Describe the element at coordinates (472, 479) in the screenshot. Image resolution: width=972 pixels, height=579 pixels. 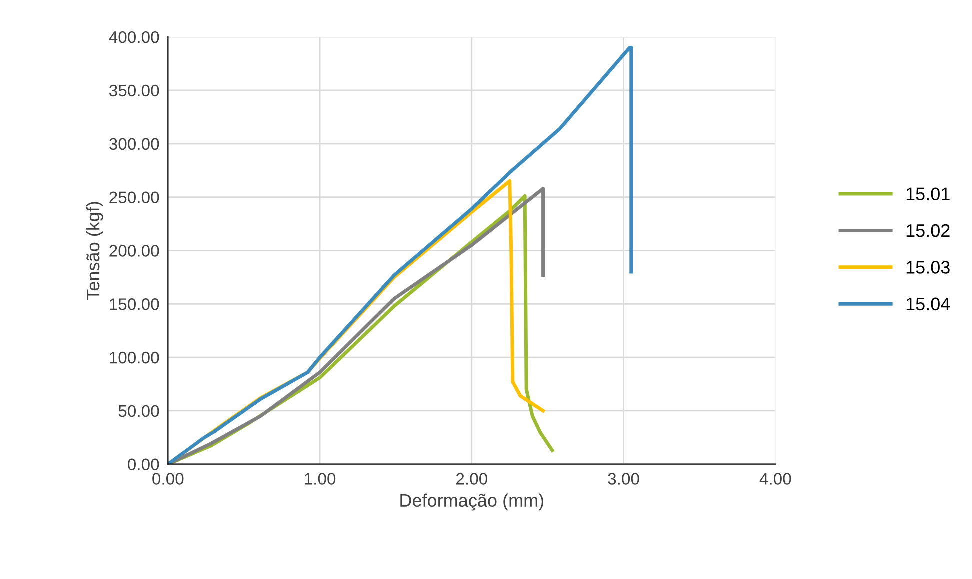
I see `x-tick-label: 2.00` at that location.